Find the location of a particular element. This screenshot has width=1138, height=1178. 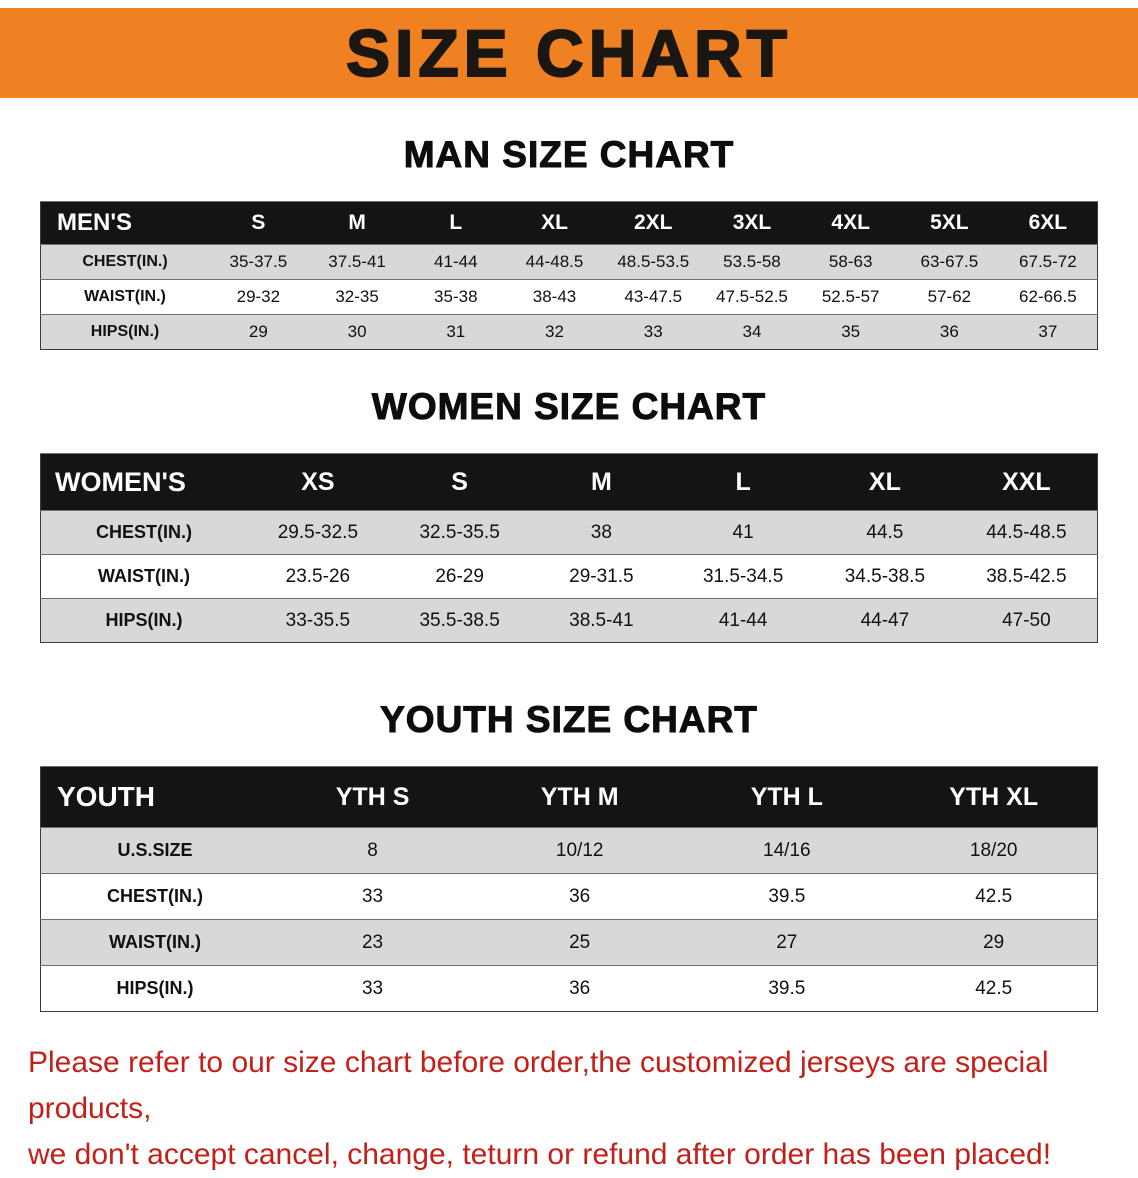

value-cell: 34.5-38.5 is located at coordinates (885, 576).